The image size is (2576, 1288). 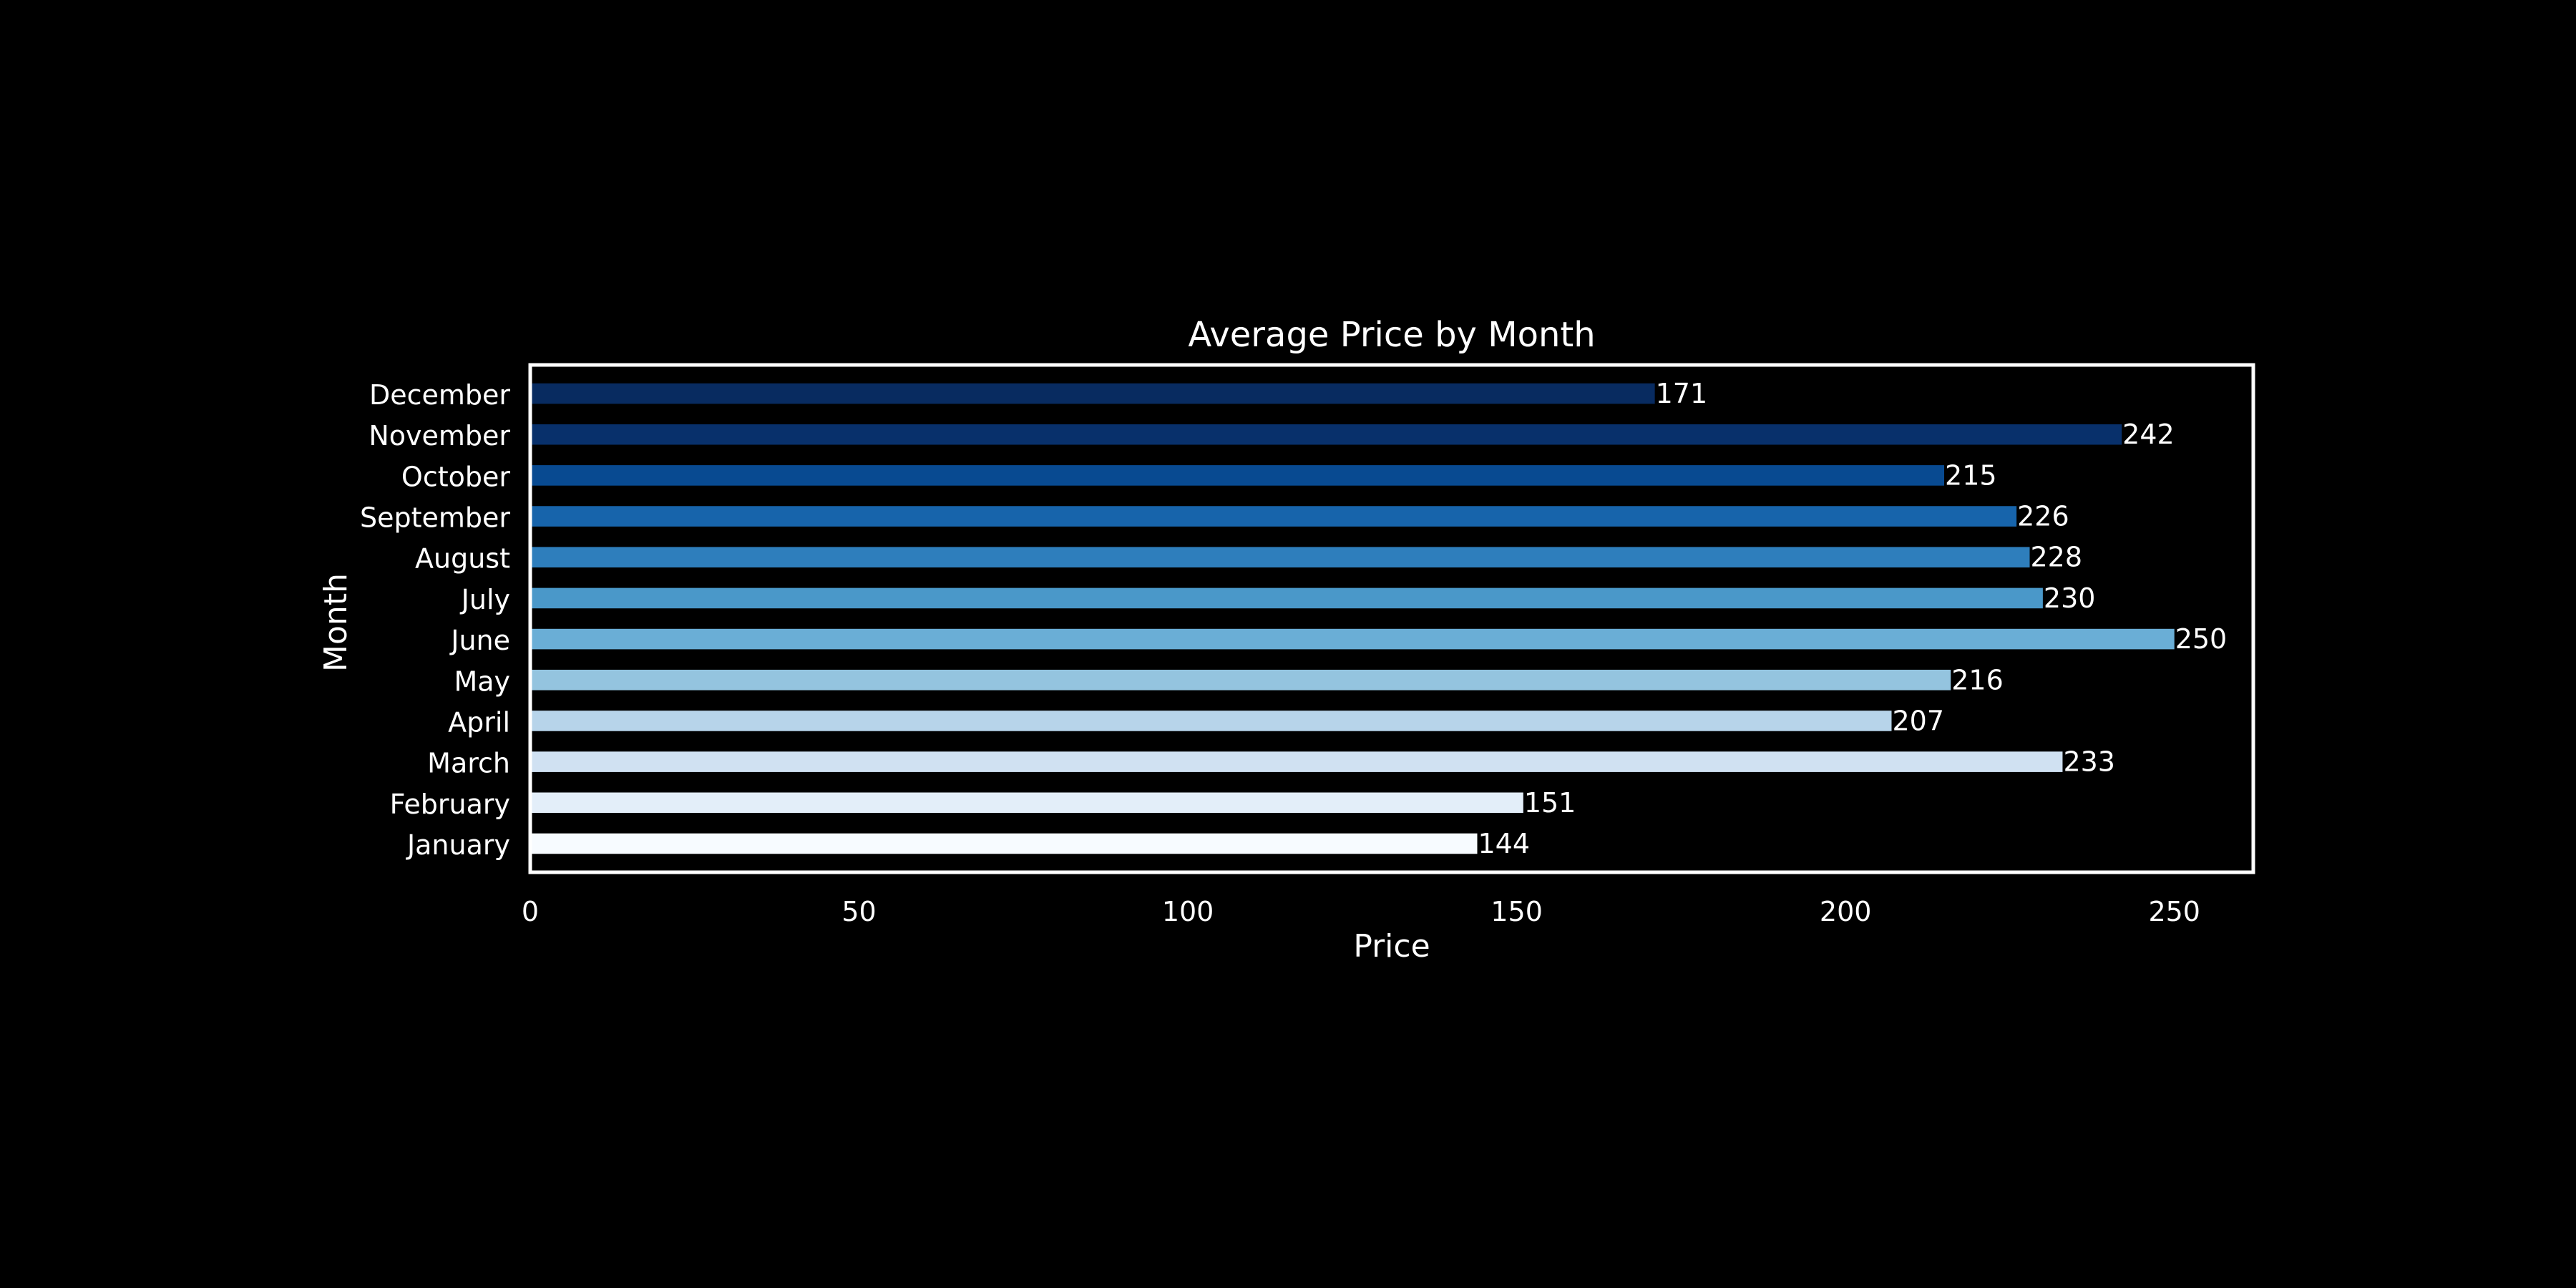 What do you see at coordinates (1352, 639) in the screenshot?
I see `bar-june` at bounding box center [1352, 639].